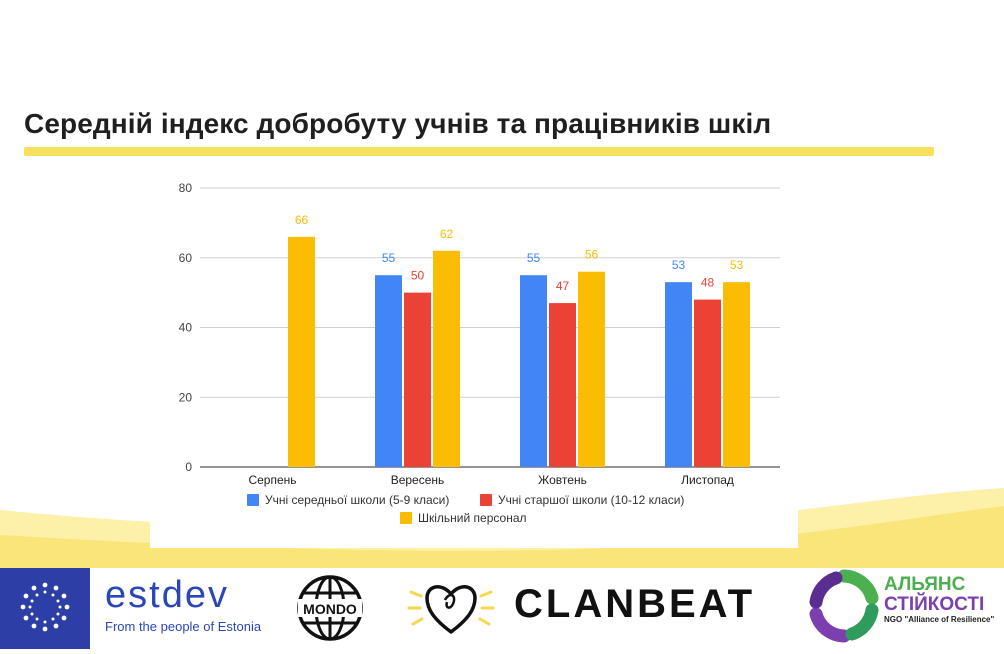 This screenshot has height=654, width=1004. What do you see at coordinates (479, 151) in the screenshot?
I see `title-underline` at bounding box center [479, 151].